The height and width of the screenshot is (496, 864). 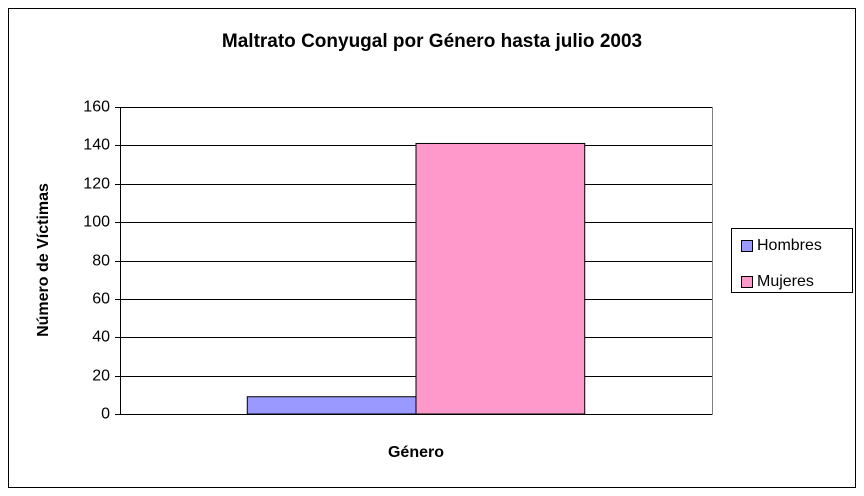 What do you see at coordinates (101, 376) in the screenshot?
I see `y-tick-label: 20` at bounding box center [101, 376].